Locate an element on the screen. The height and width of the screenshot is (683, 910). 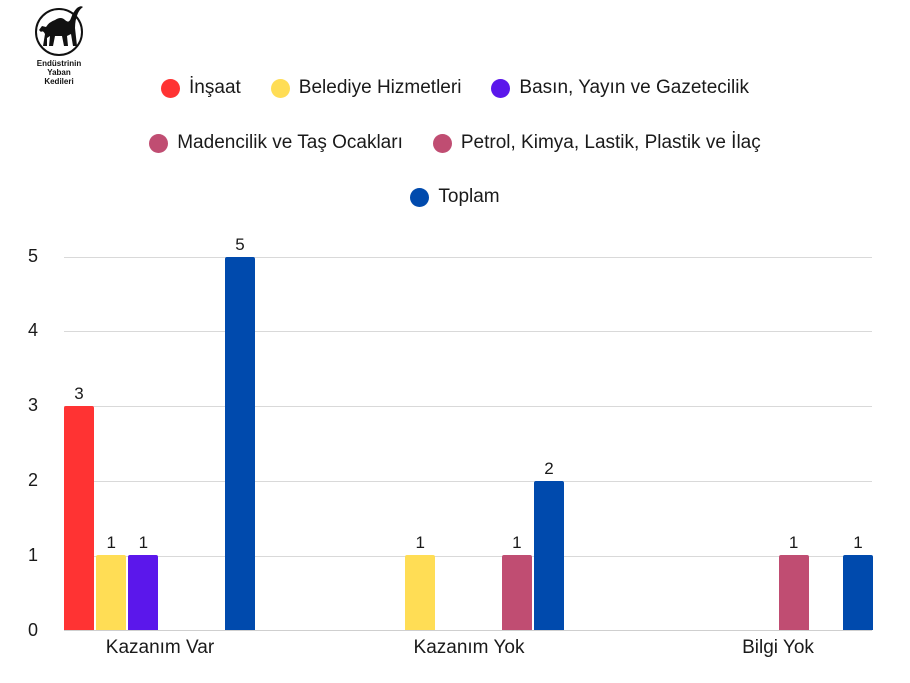
legend-item-petrol: Petrol, Kimya, Lastik, Plastik ve İlaç is located at coordinates (596, 143).